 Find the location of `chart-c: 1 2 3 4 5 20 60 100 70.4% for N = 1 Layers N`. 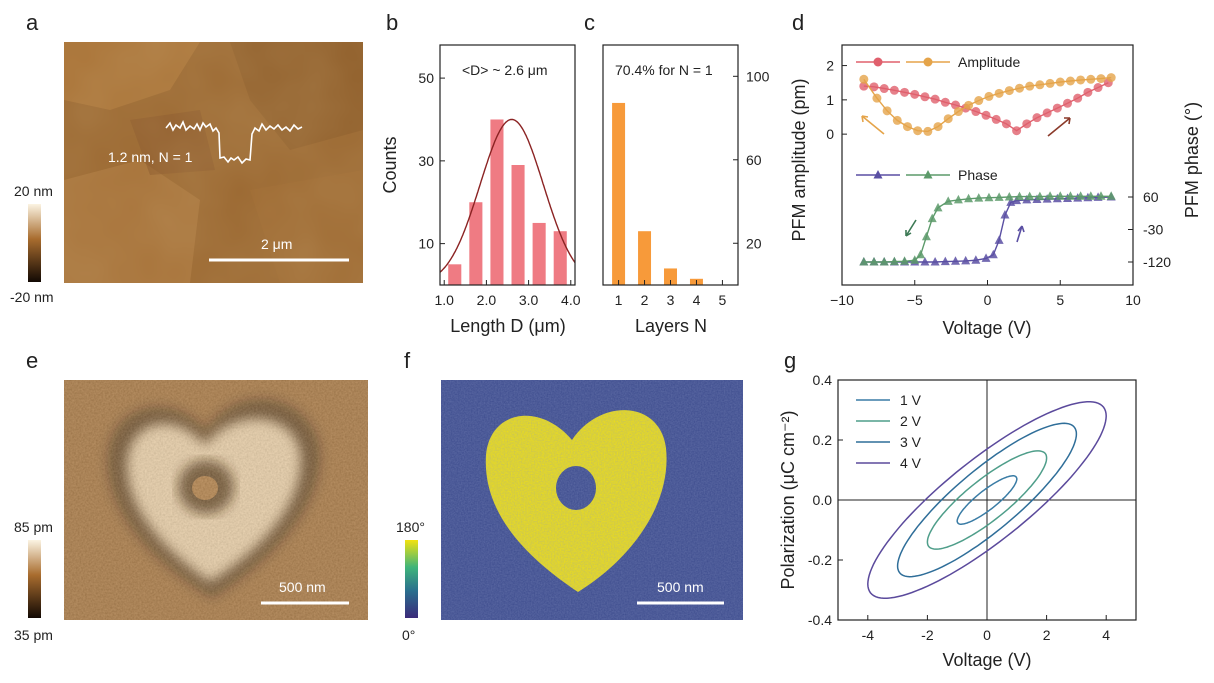

chart-c: 1 2 3 4 5 20 60 100 70.4% for N = 1 Layers N is located at coordinates (686, 190).